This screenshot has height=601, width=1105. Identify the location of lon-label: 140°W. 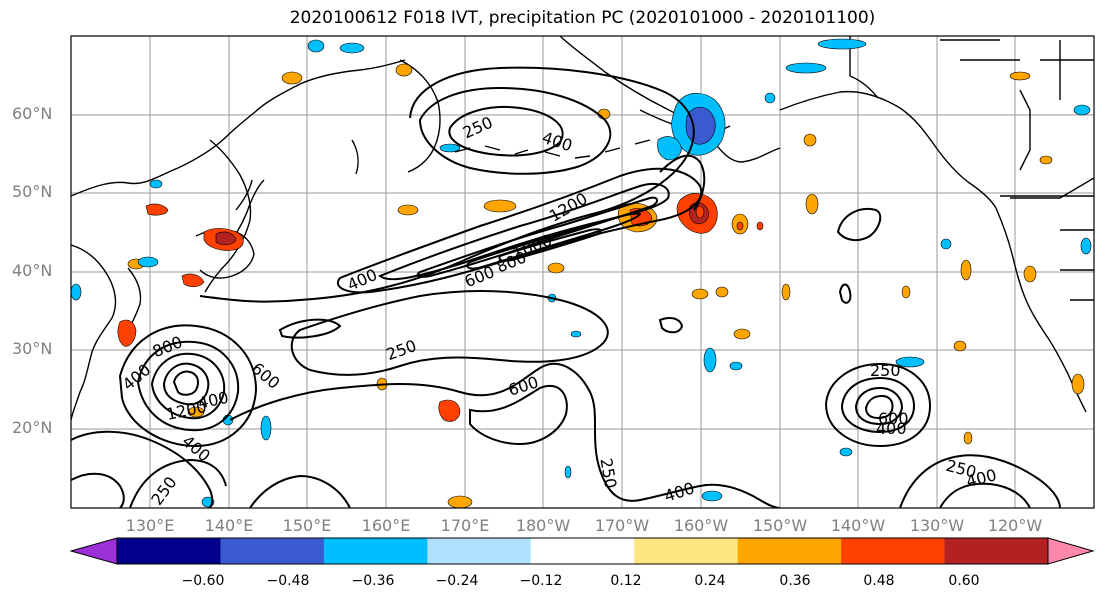
(858, 525).